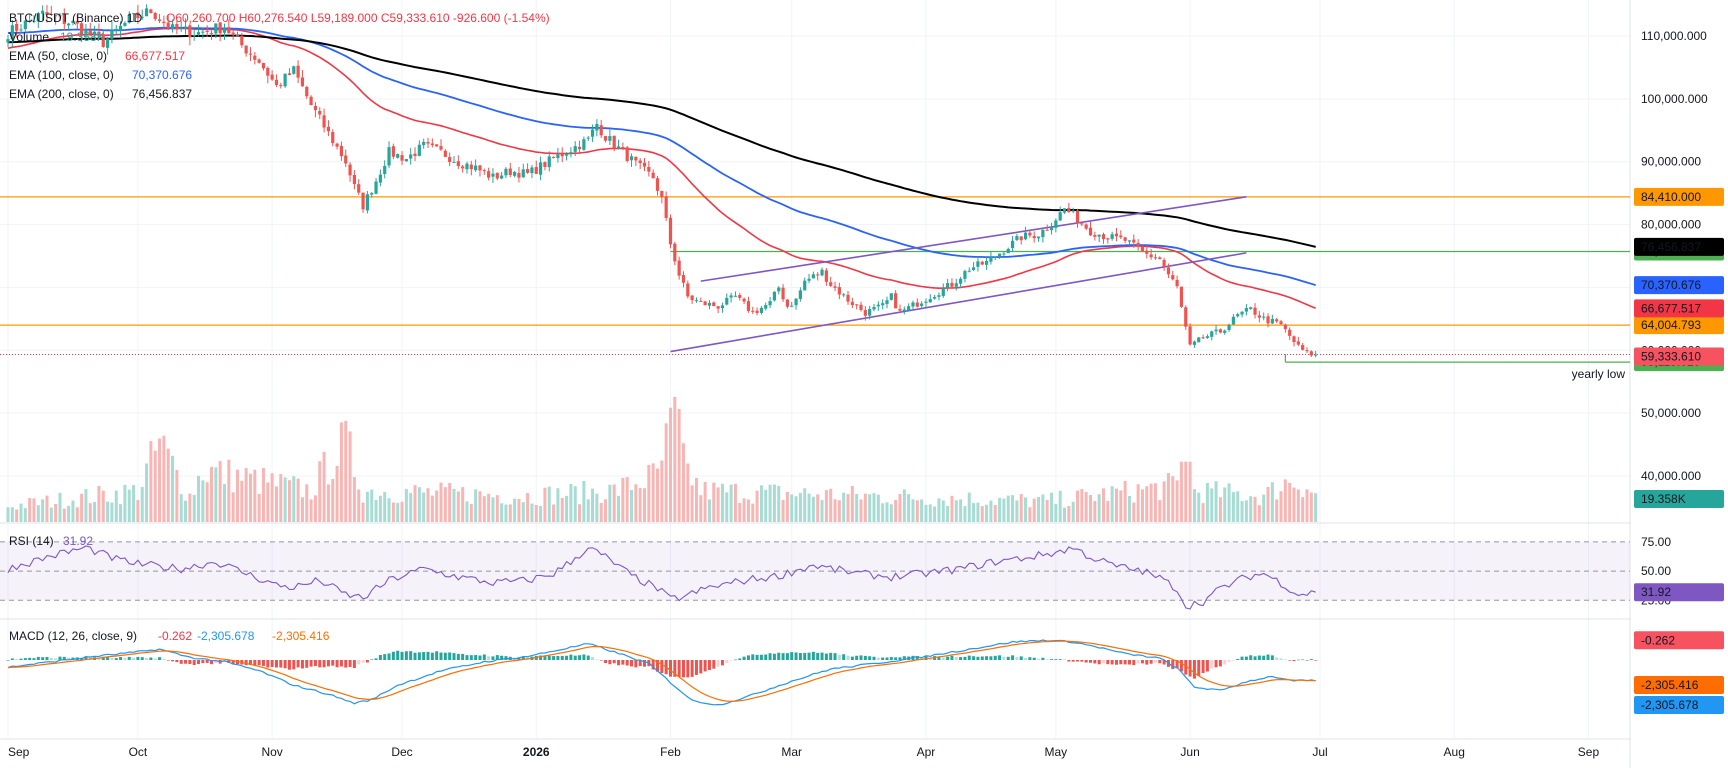 The width and height of the screenshot is (1728, 768). Describe the element at coordinates (31, 541) in the screenshot. I see `rsi-legend-label: RSI (14)` at that location.